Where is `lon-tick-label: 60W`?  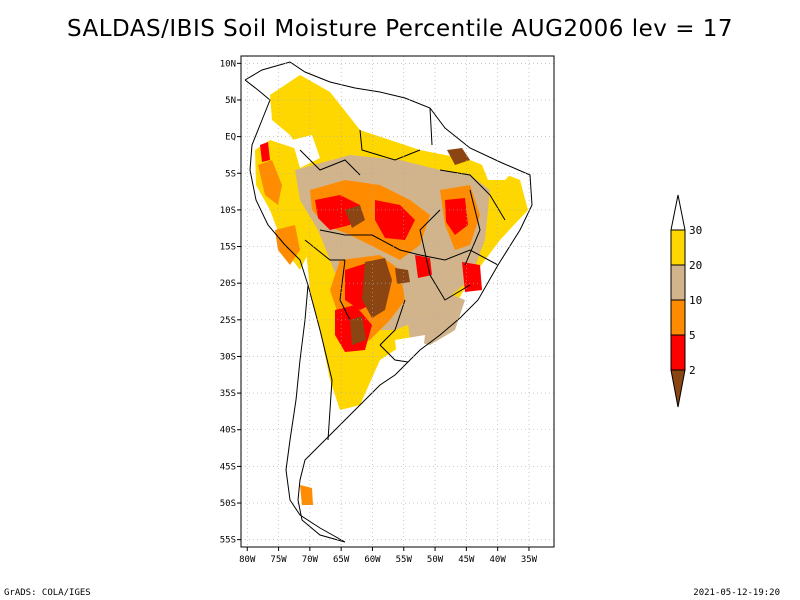 lon-tick-label: 60W is located at coordinates (372, 560).